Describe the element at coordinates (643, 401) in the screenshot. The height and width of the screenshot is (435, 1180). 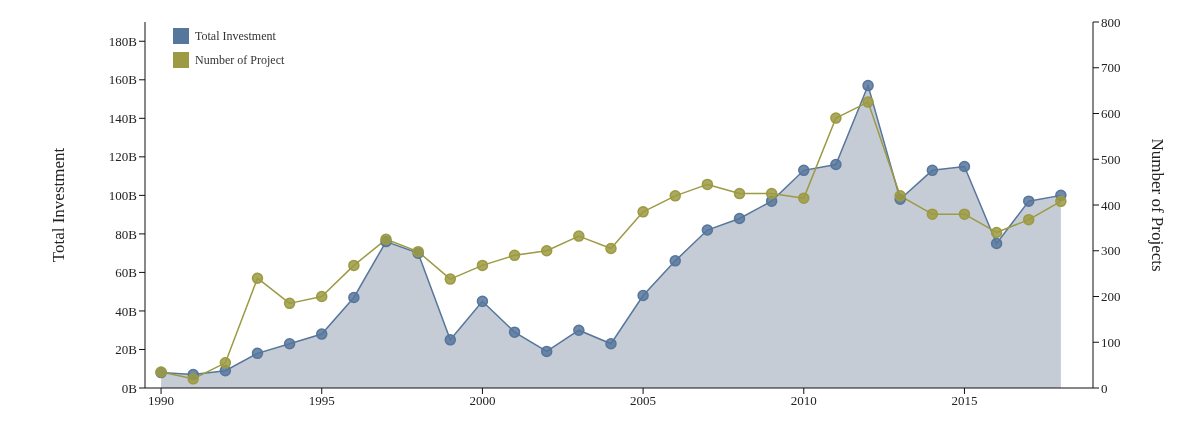
I see `x-tick-label: 2005` at that location.